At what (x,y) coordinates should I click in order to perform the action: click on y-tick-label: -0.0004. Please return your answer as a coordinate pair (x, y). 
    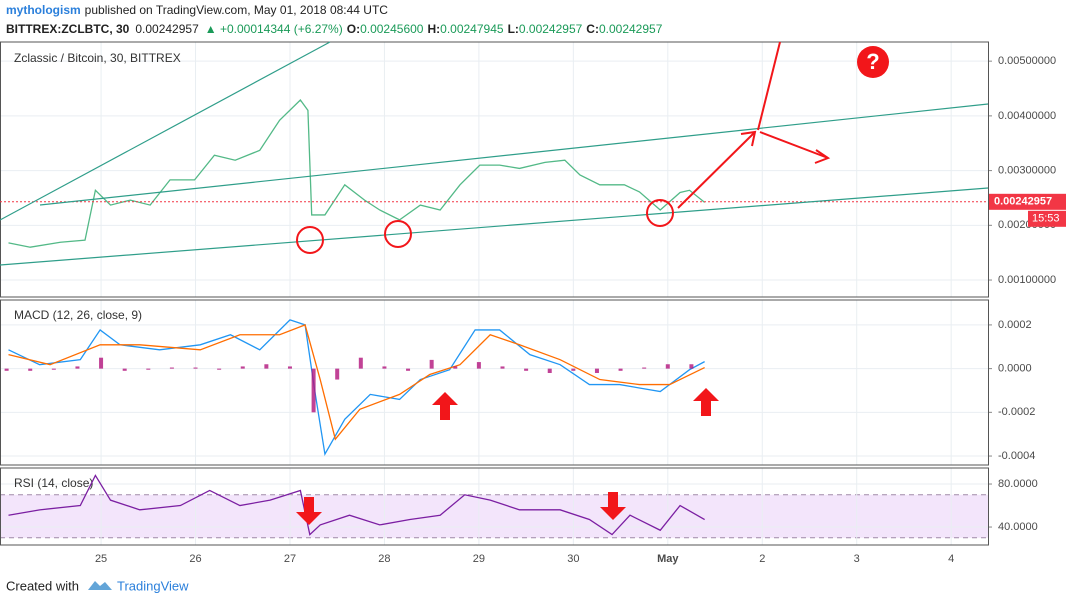
    Looking at the image, I should click on (1016, 456).